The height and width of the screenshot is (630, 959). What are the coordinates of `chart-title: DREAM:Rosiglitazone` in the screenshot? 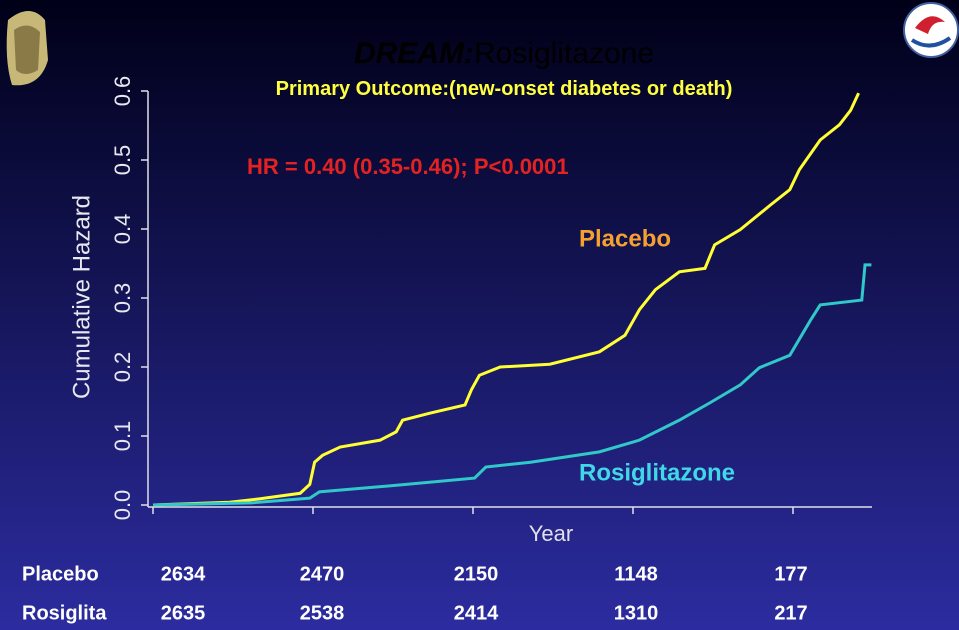 It's located at (504, 53).